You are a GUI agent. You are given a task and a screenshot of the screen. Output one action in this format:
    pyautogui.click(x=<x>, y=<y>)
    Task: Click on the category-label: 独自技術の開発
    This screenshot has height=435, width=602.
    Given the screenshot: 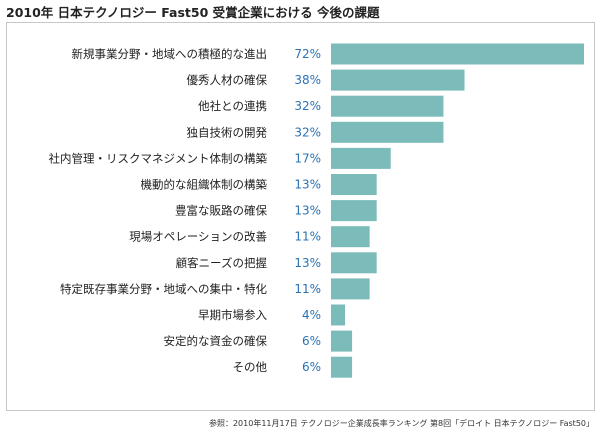 What is the action you would take?
    pyautogui.click(x=227, y=132)
    